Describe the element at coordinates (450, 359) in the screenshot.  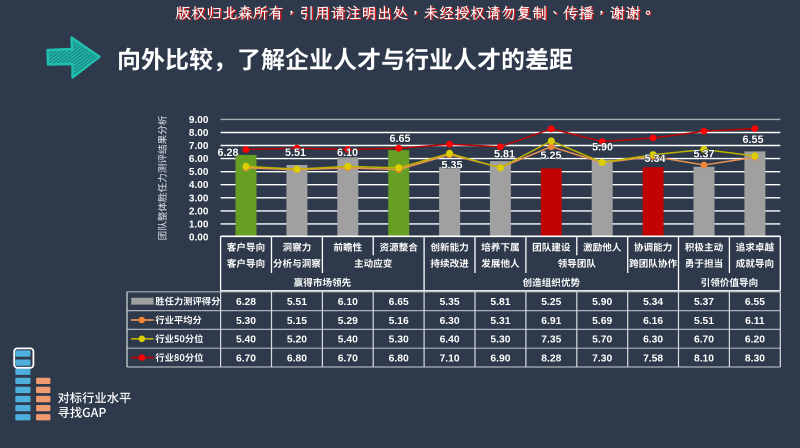
I see `svg-text: 7.10` at that location.